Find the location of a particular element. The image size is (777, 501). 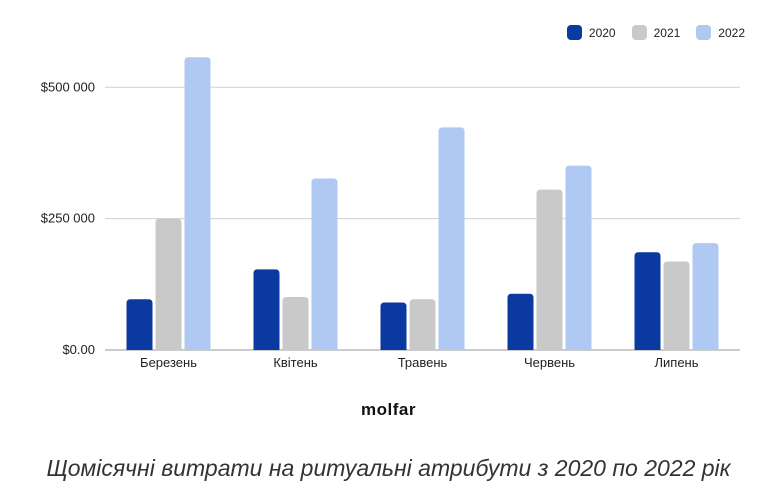

legend: 2020 2021 2022 is located at coordinates (655, 32).